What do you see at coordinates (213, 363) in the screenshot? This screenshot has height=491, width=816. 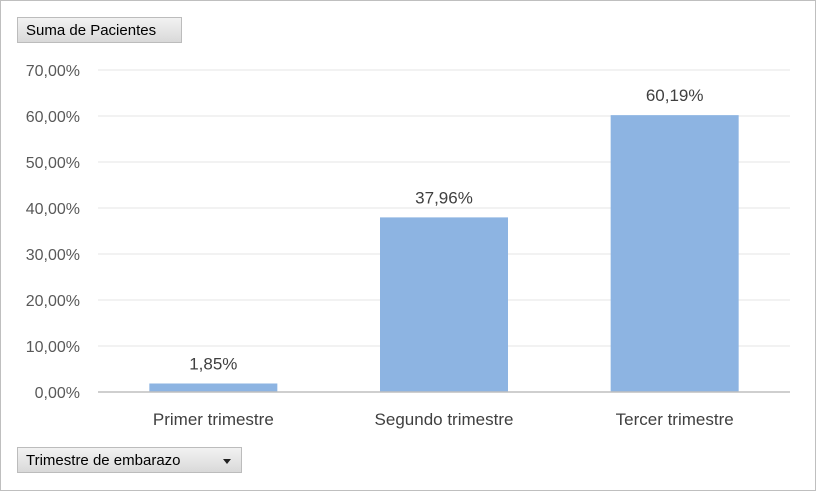 I see `data-label: 1,85%` at bounding box center [213, 363].